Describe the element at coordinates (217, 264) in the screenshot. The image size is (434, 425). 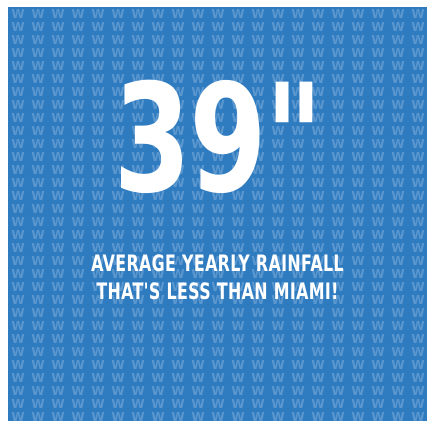
I see `caption-line-1: AVERAGE YEARLY RAINFALL` at that location.